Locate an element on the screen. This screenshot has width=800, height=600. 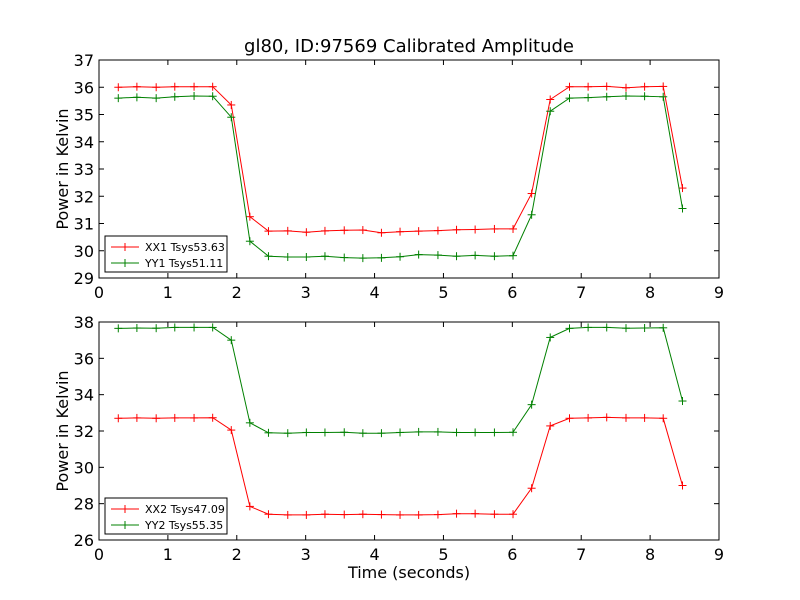
legend-item: XX2 Tsys47.09 is located at coordinates (168, 509).